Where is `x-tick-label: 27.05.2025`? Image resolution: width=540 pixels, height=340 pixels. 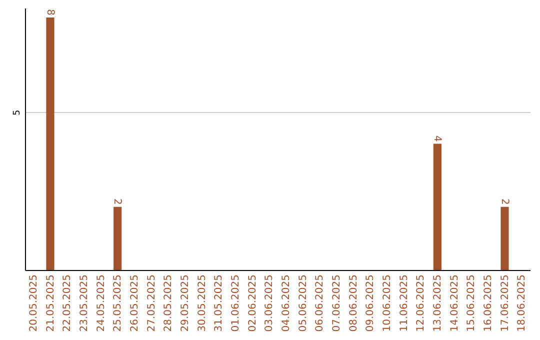
x-tick-label: 27.05.2025 is located at coordinates (152, 303).